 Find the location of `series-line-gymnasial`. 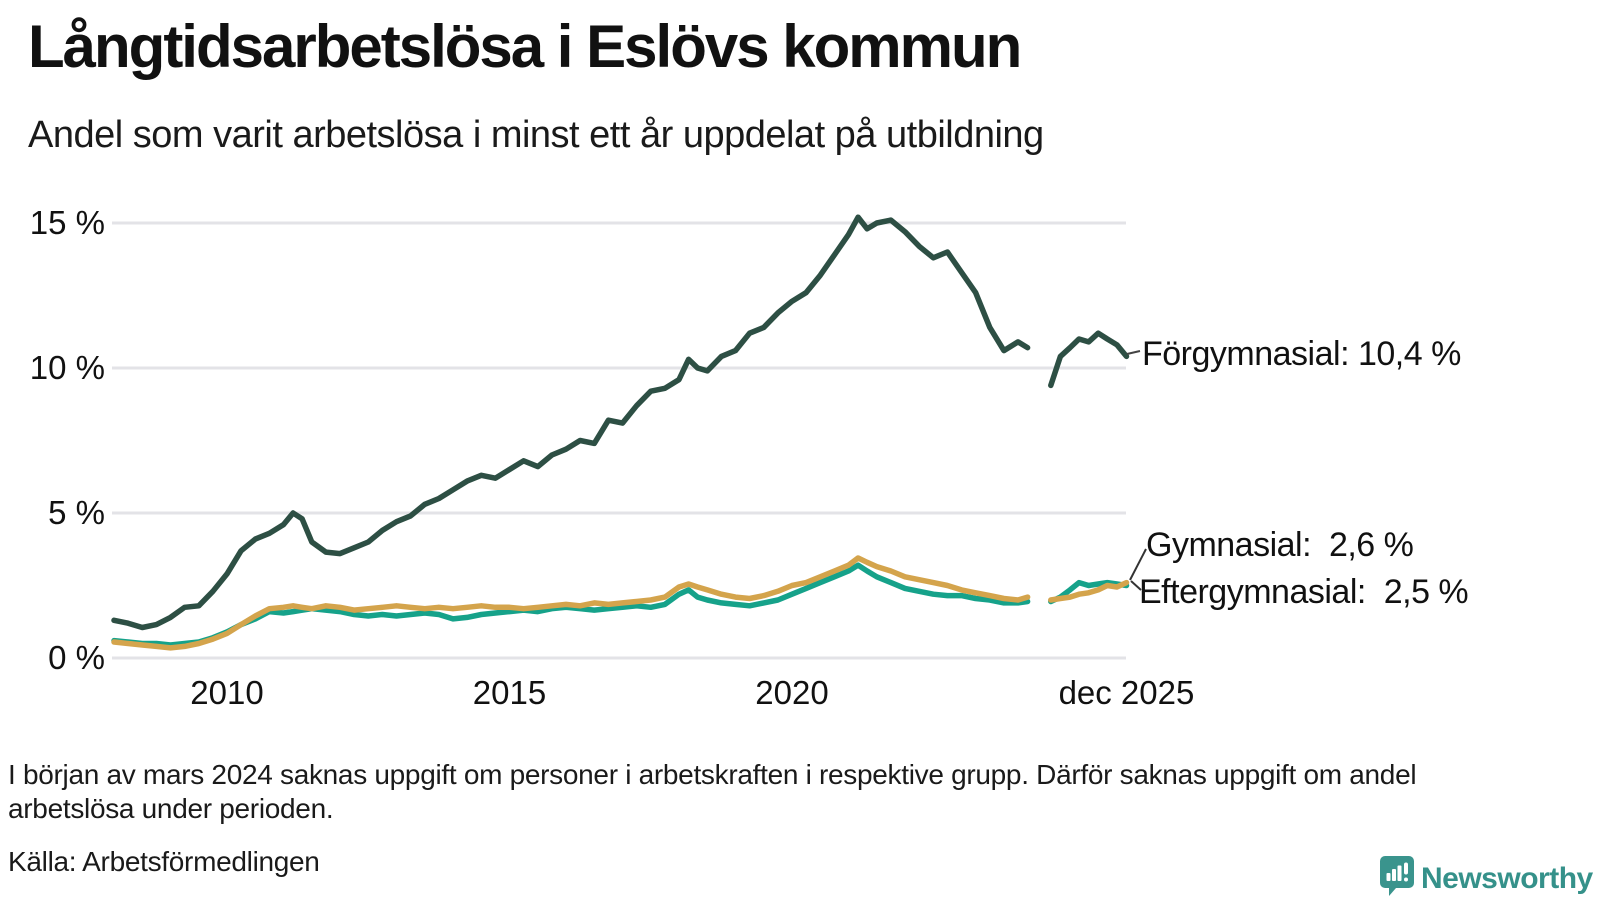

series-line-gymnasial is located at coordinates (620, 603).